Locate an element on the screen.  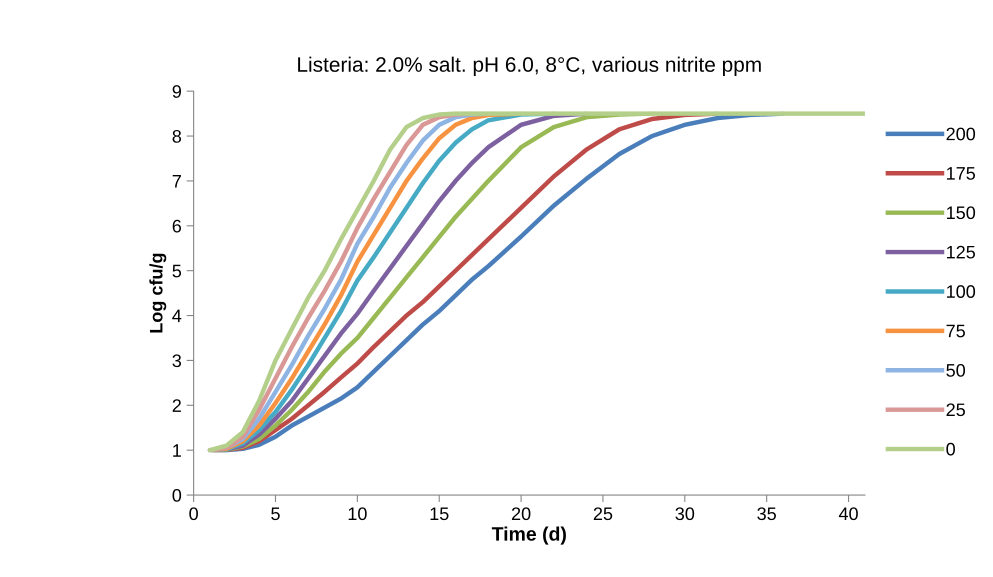
y-tick-label: 5 is located at coordinates (177, 271).